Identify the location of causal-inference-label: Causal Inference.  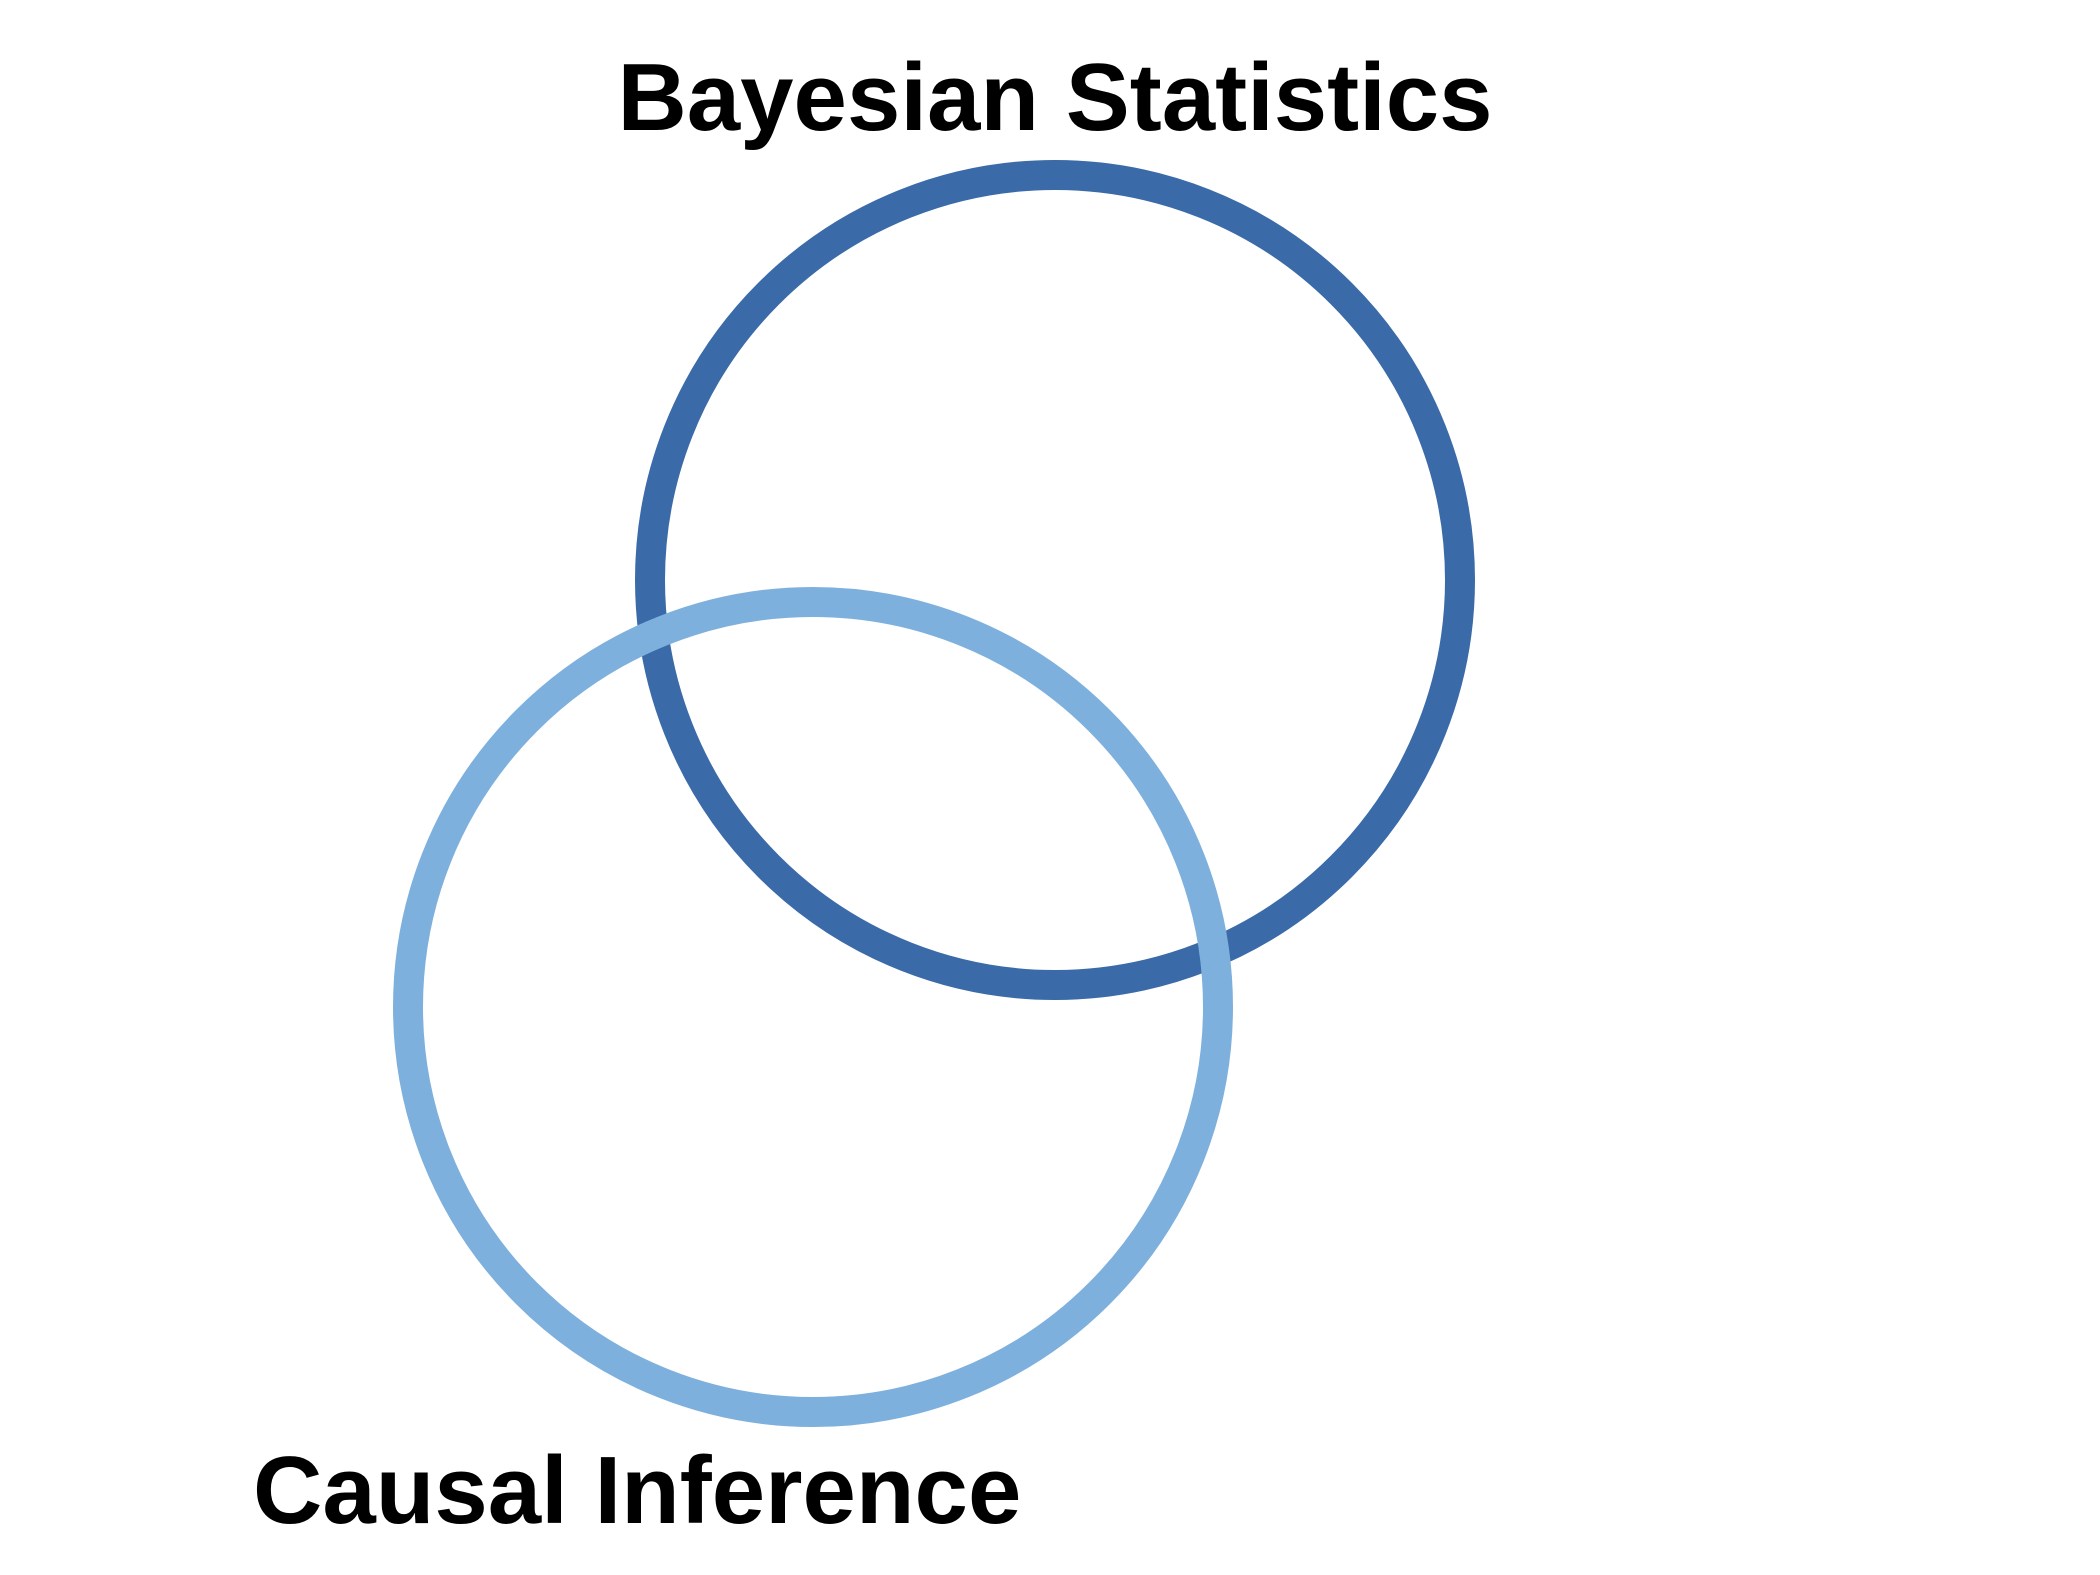
(637, 1490).